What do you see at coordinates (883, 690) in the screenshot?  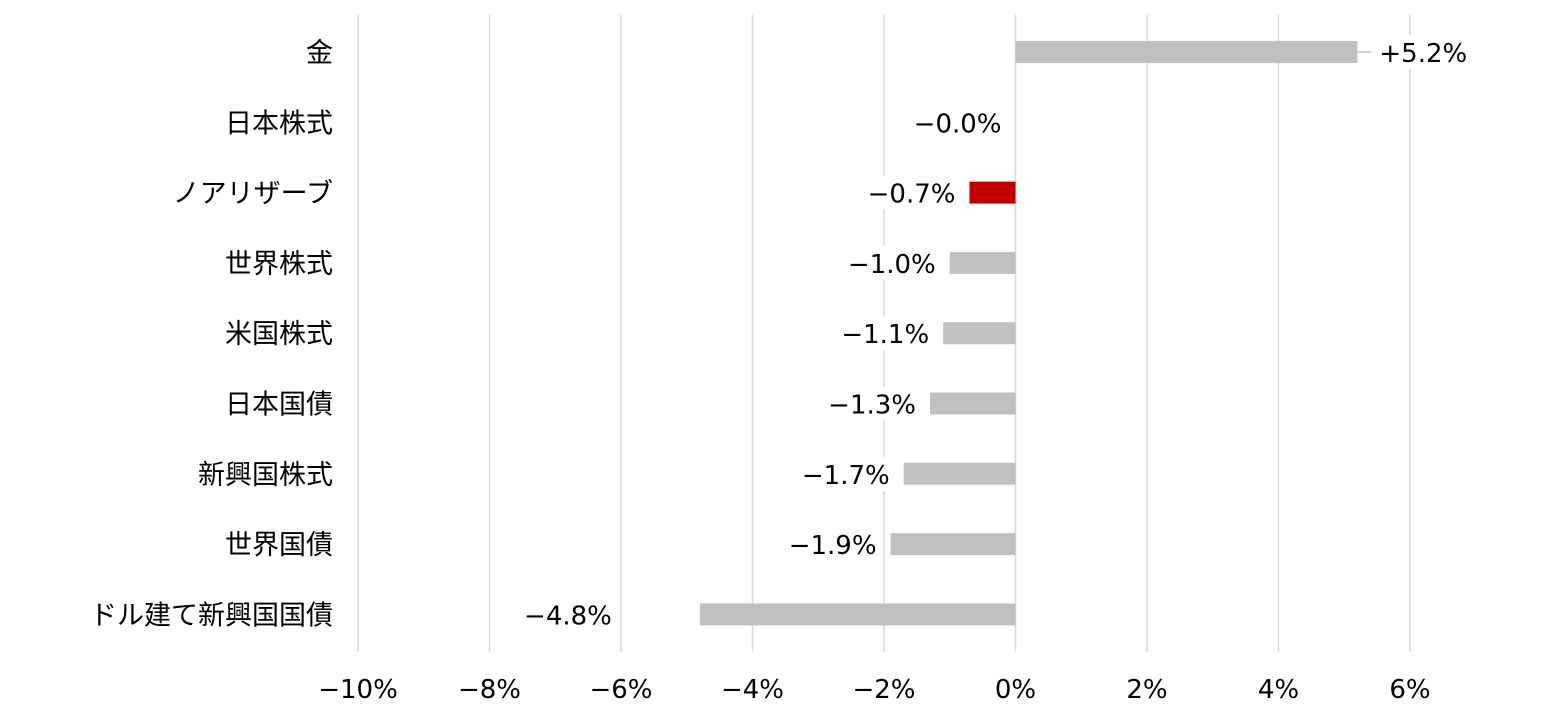 I see `x-tick-label: −2%` at bounding box center [883, 690].